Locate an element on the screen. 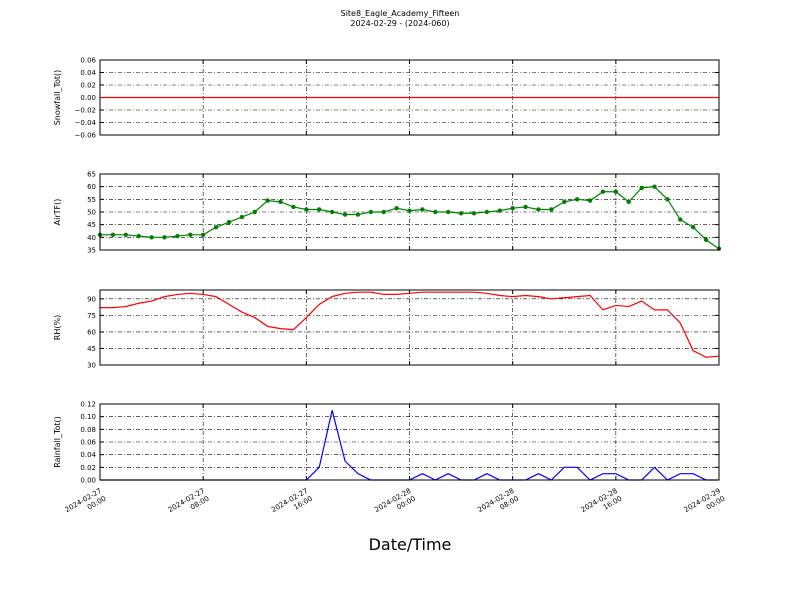 This screenshot has width=800, height=600. y-tick-label: 30 is located at coordinates (91, 366).